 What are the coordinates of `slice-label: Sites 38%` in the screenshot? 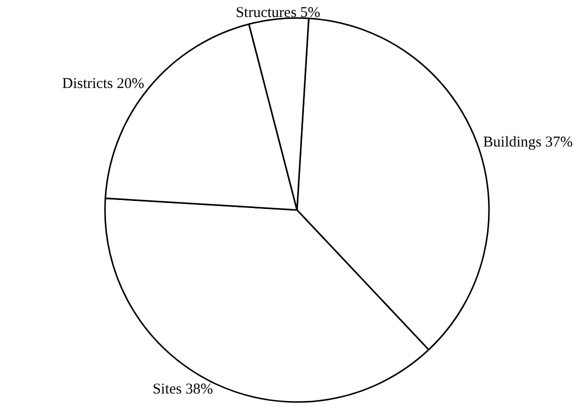 It's located at (183, 389).